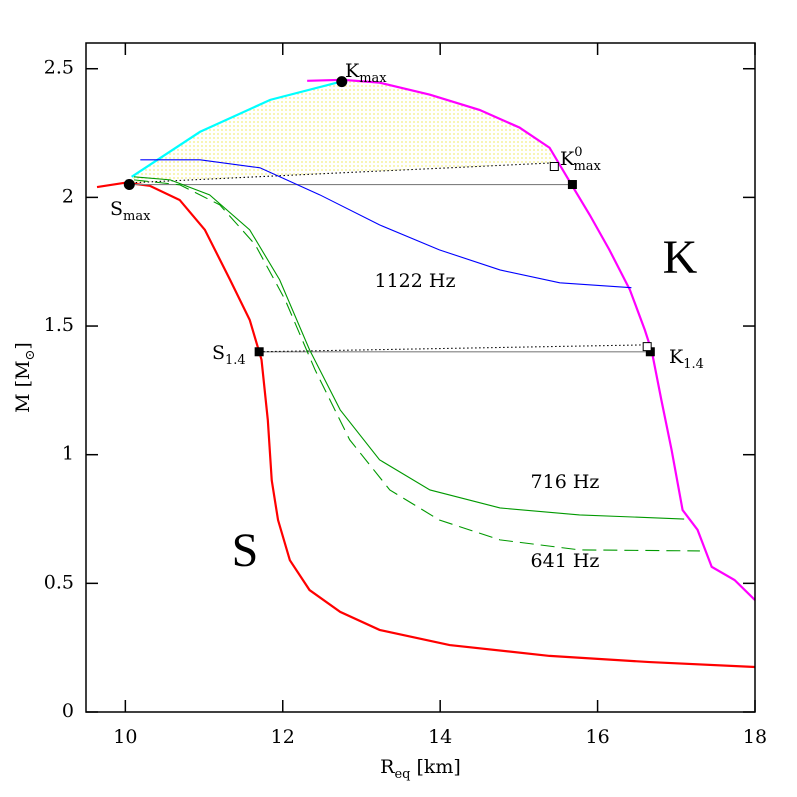  I want to click on x-tick-label: 16, so click(597, 737).